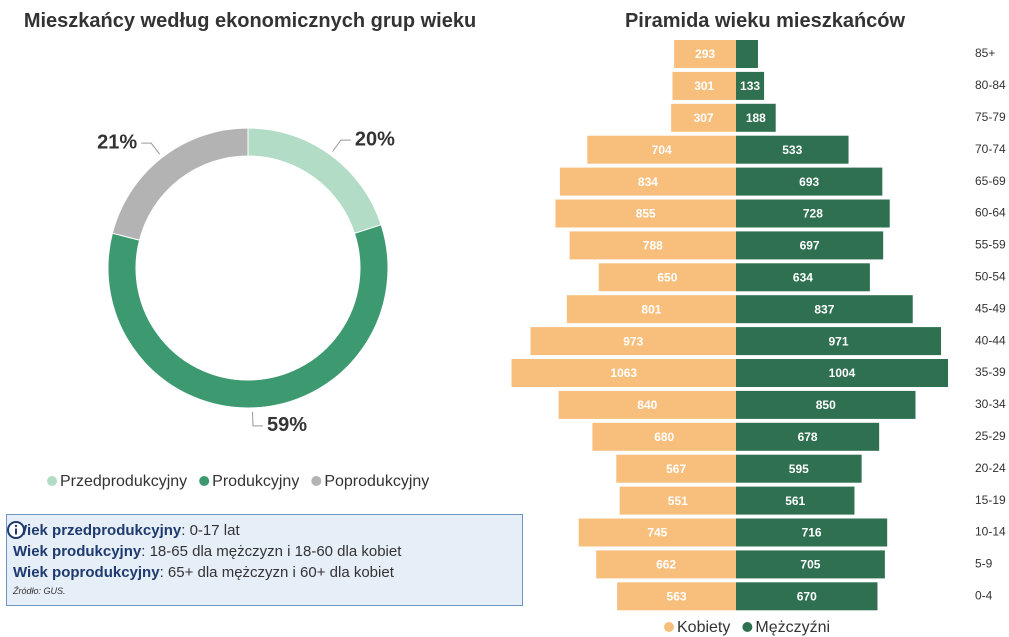 This screenshot has height=637, width=1009. Describe the element at coordinates (664, 437) in the screenshot. I see `data-label: 680` at that location.